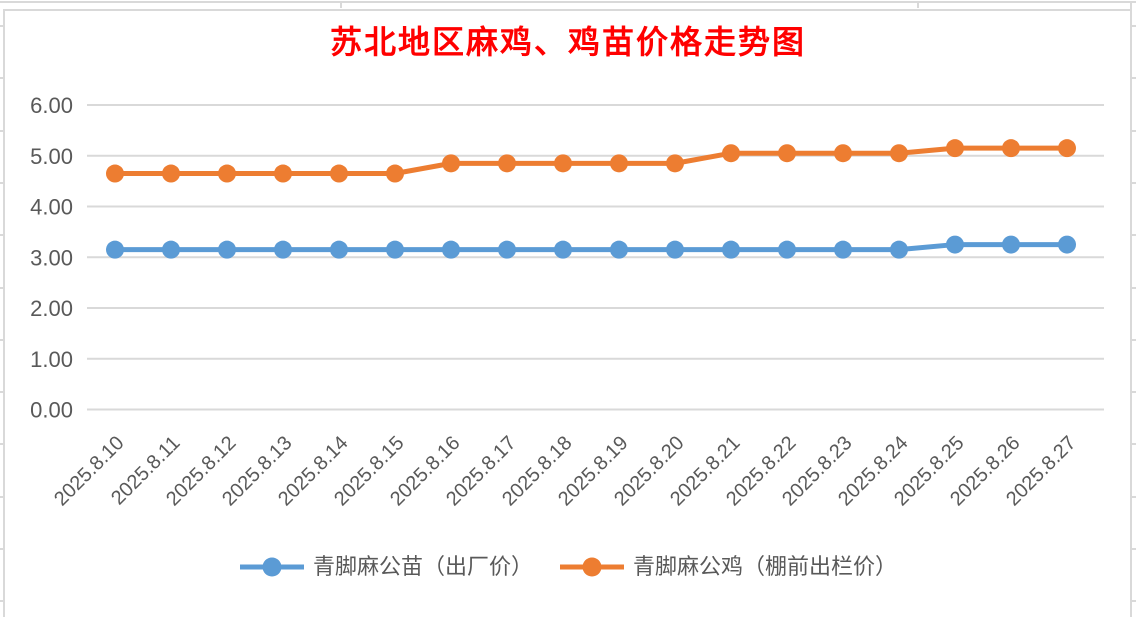 The width and height of the screenshot is (1136, 617). Describe the element at coordinates (765, 566) in the screenshot. I see `legend-label-rooster-price: 青脚麻公鸡（棚前出栏价）` at that location.